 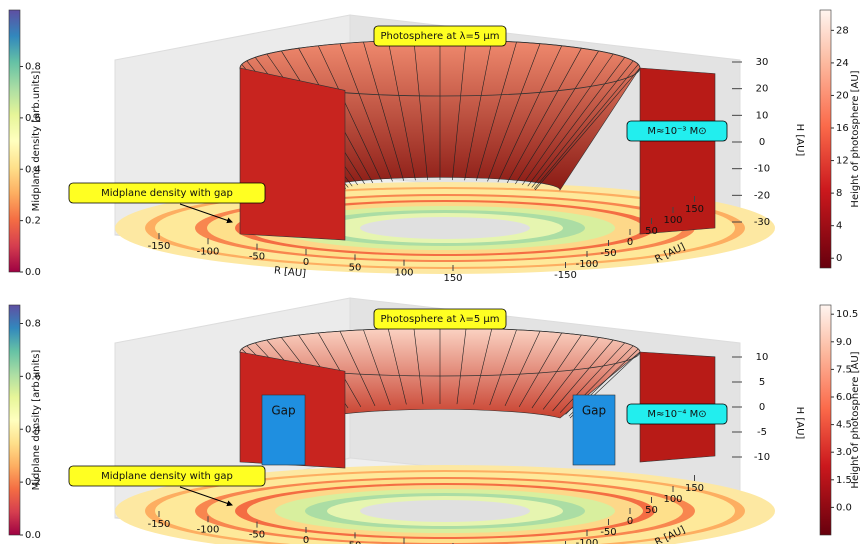 I want to click on colorbar-tick-label: 10.5, so click(x=847, y=314).